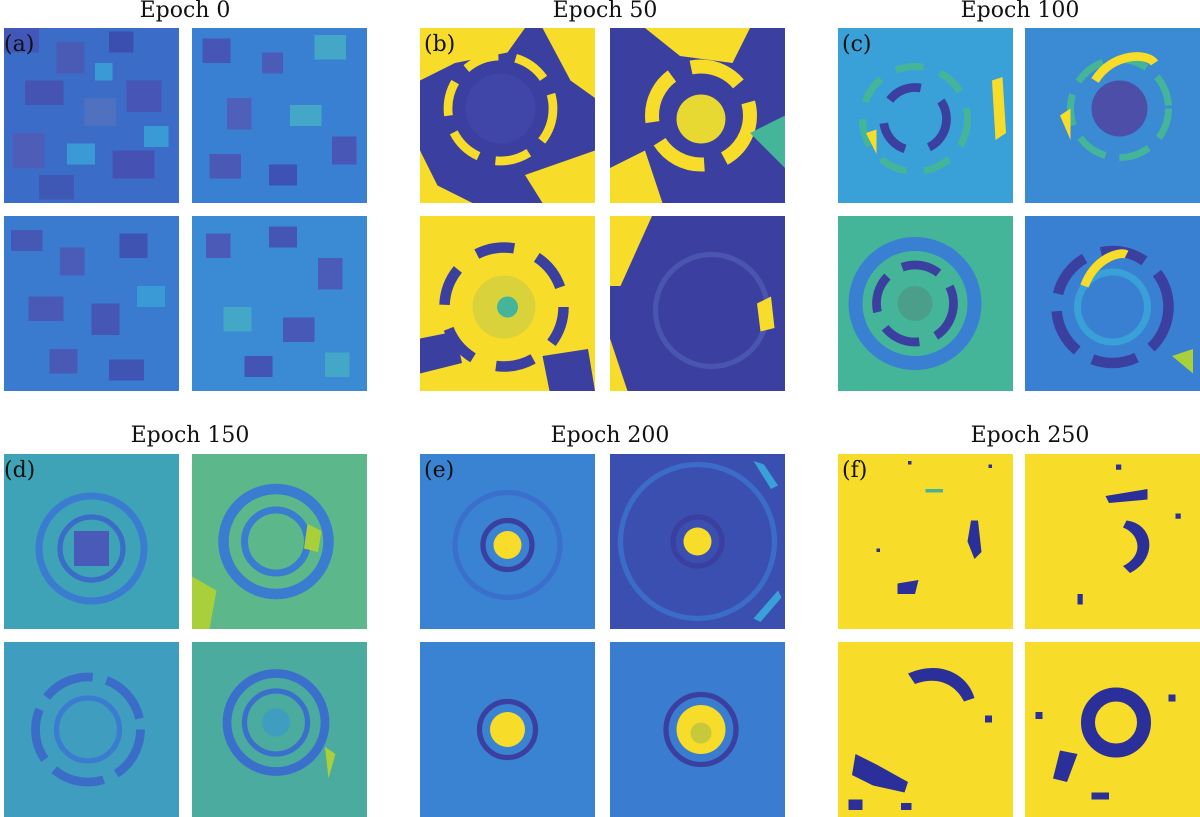 This screenshot has height=817, width=1200. I want to click on panel-label: (d), so click(20, 470).